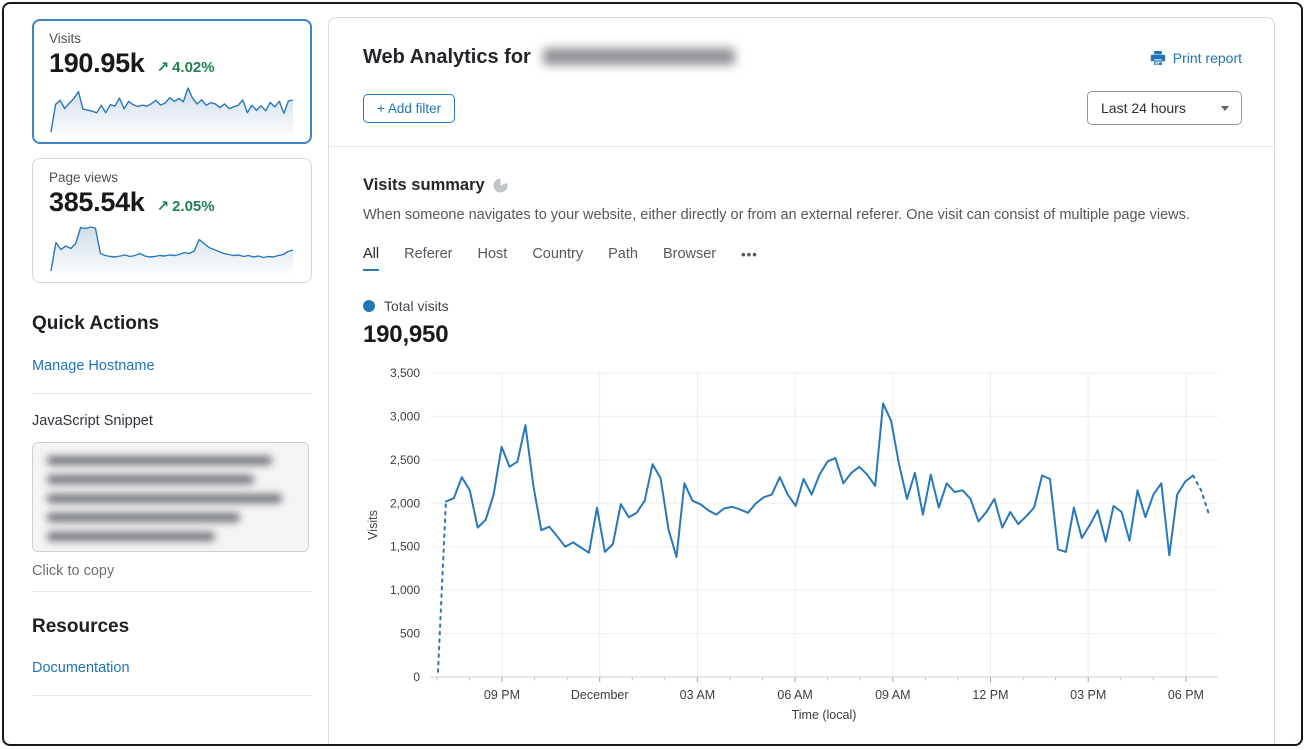  What do you see at coordinates (794, 695) in the screenshot?
I see `svg-text: 06 AM` at bounding box center [794, 695].